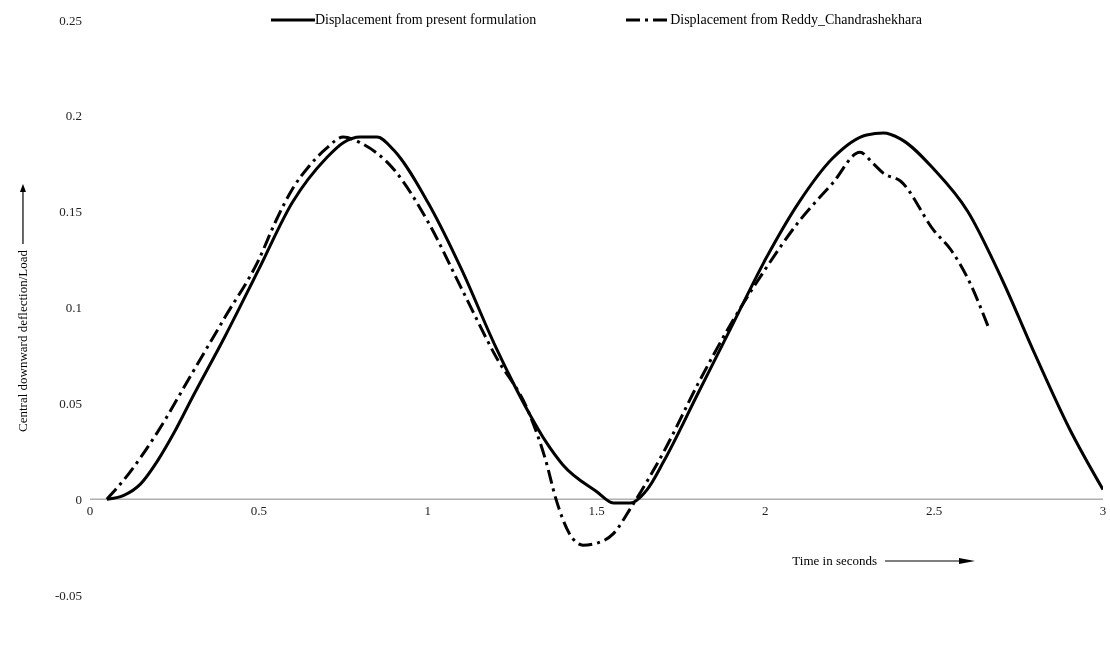 This screenshot has height=672, width=1110. Describe the element at coordinates (796, 20) in the screenshot. I see `legend-label: Displacement from Reddy_Chandrashekhara` at that location.